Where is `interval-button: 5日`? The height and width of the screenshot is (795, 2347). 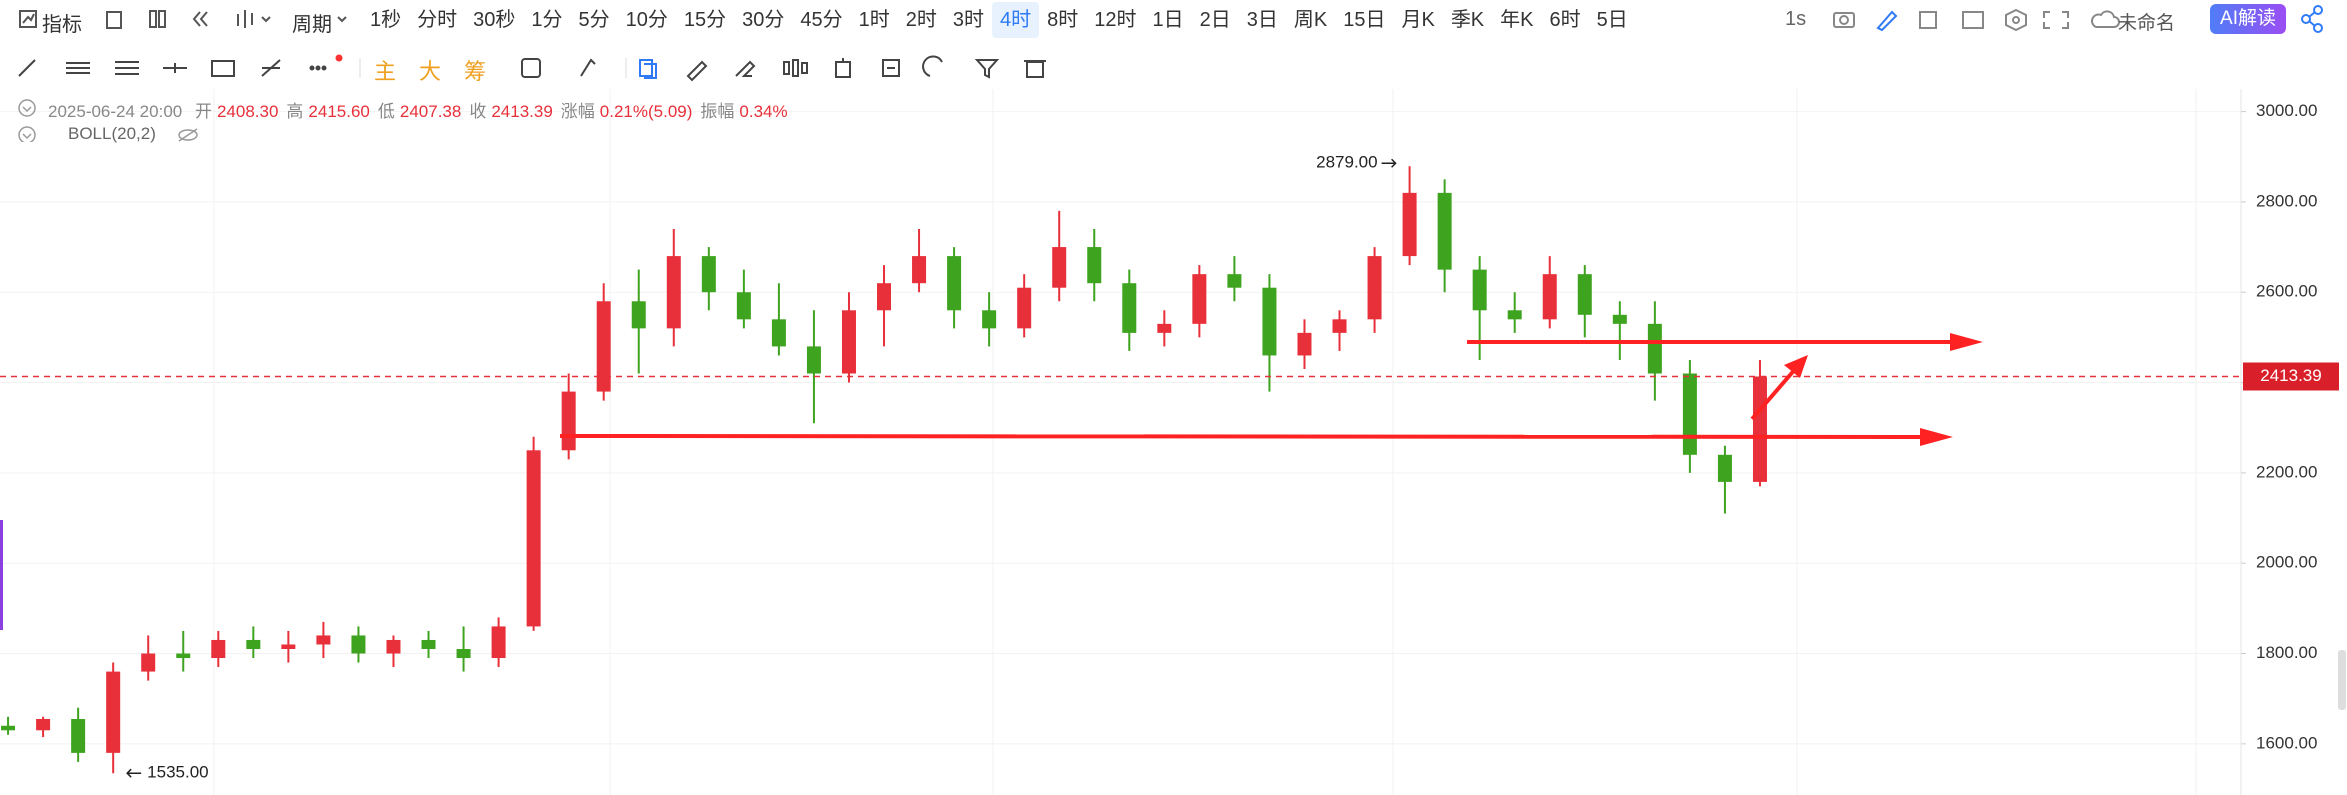 interval-button: 5日 is located at coordinates (1612, 20).